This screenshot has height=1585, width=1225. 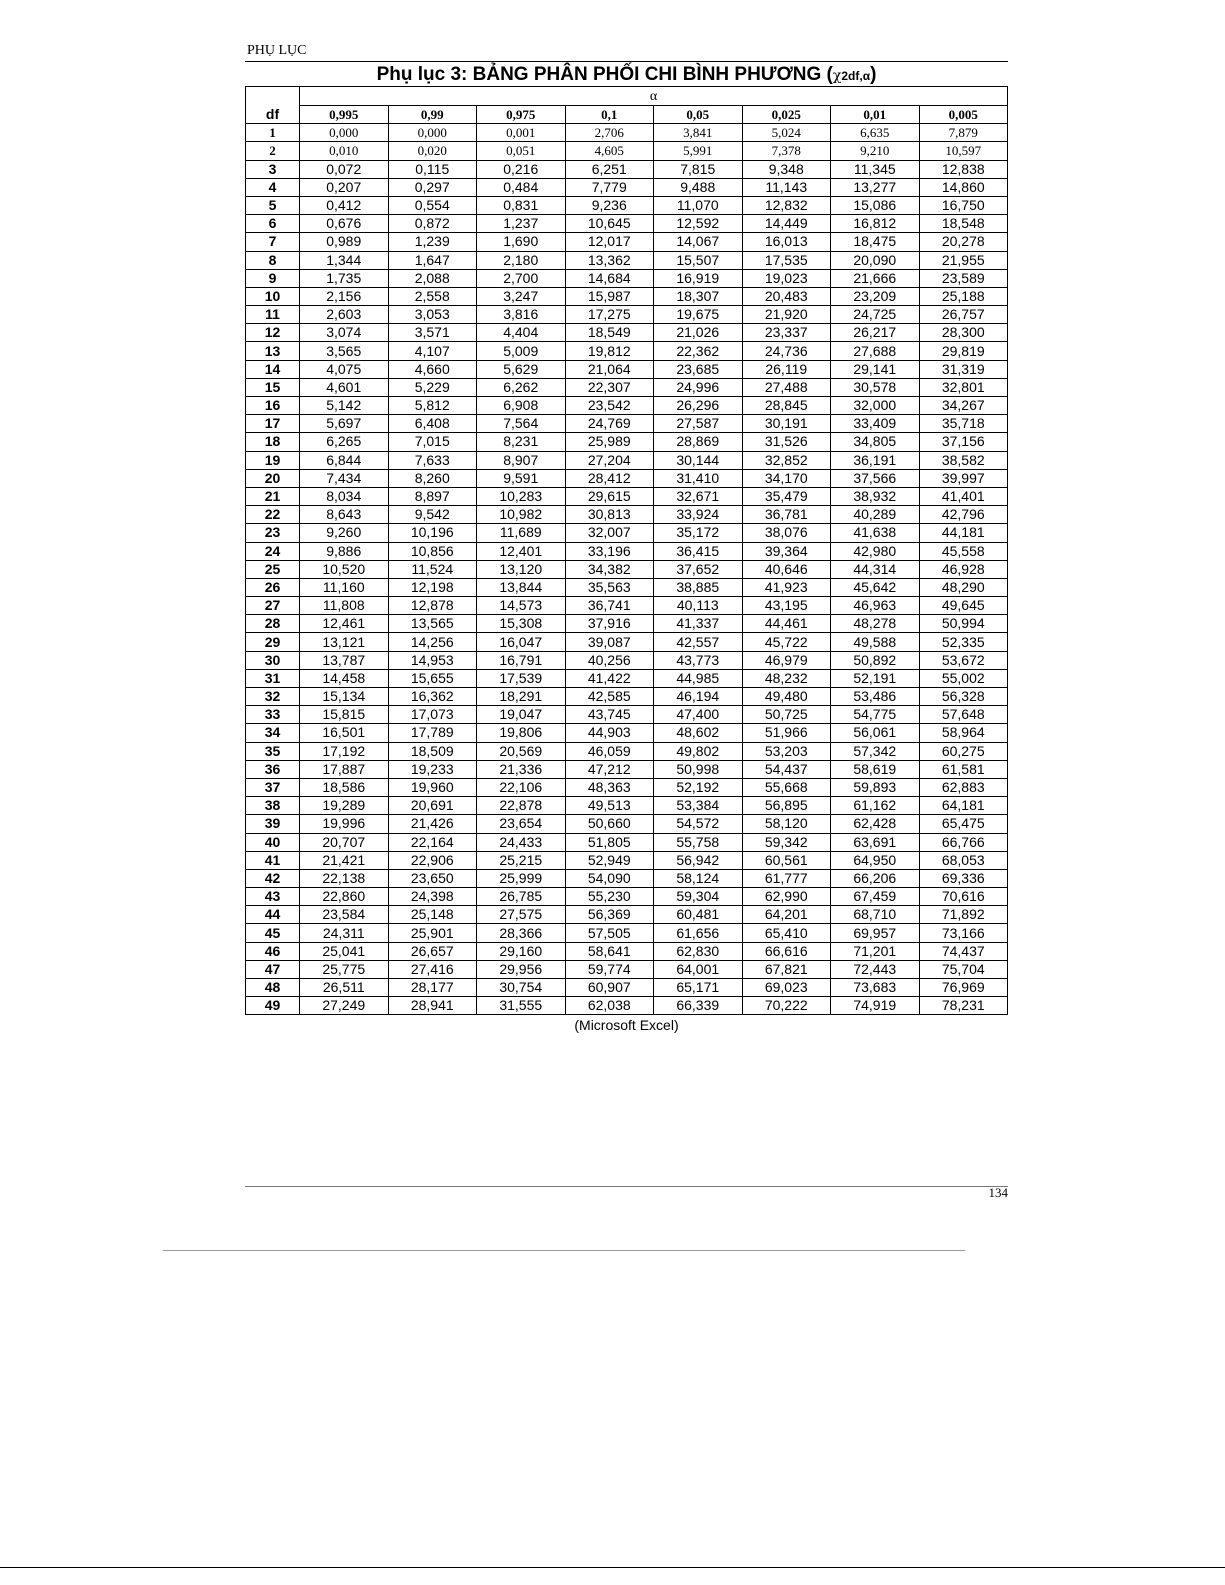 I want to click on value-cell: 29,819, so click(x=963, y=351).